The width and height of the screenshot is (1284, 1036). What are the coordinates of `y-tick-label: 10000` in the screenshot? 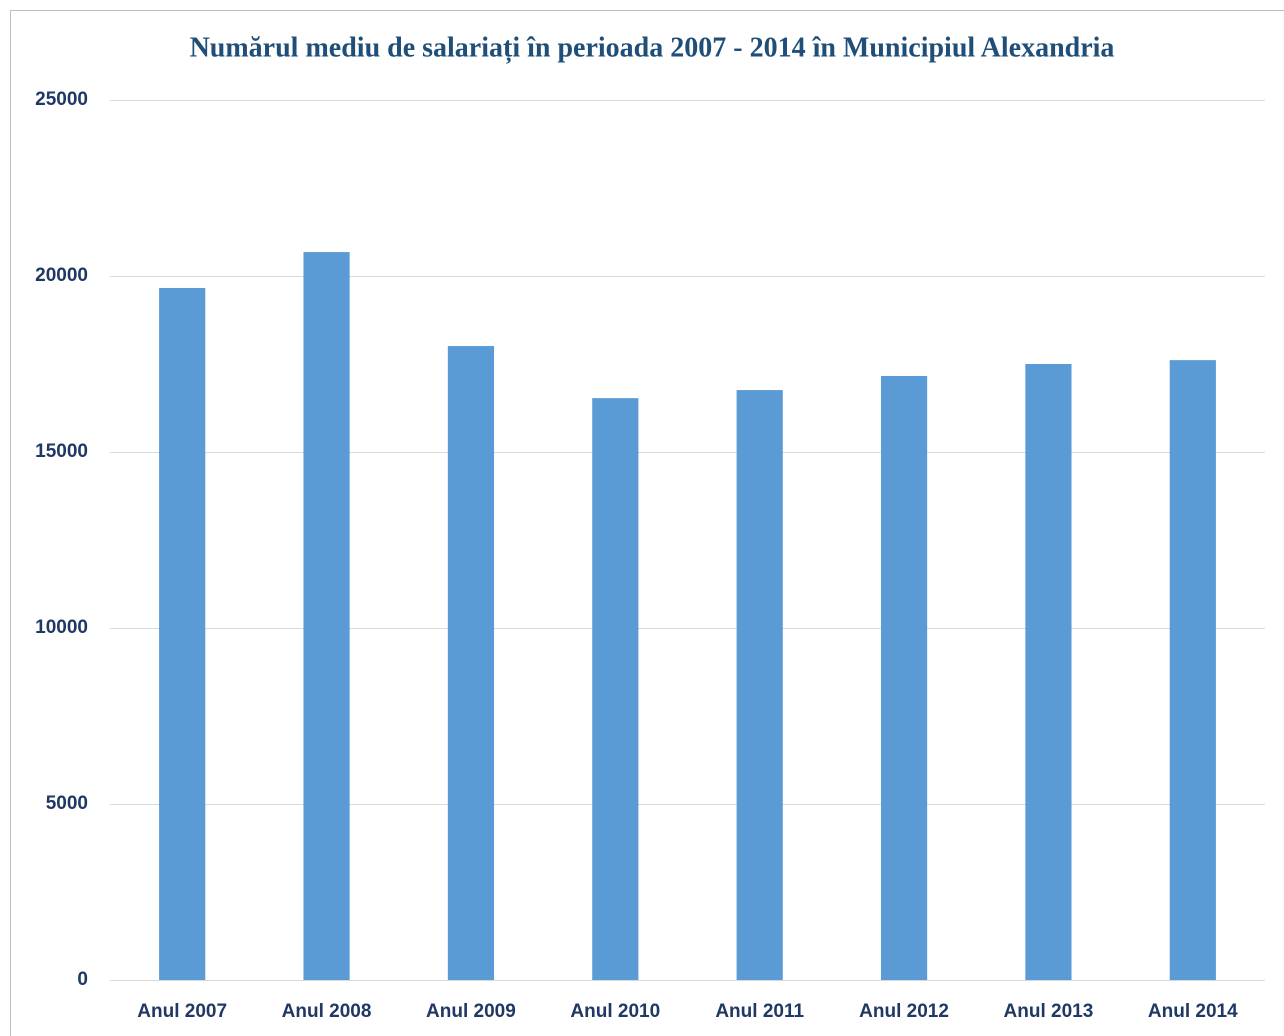 It's located at (61, 627).